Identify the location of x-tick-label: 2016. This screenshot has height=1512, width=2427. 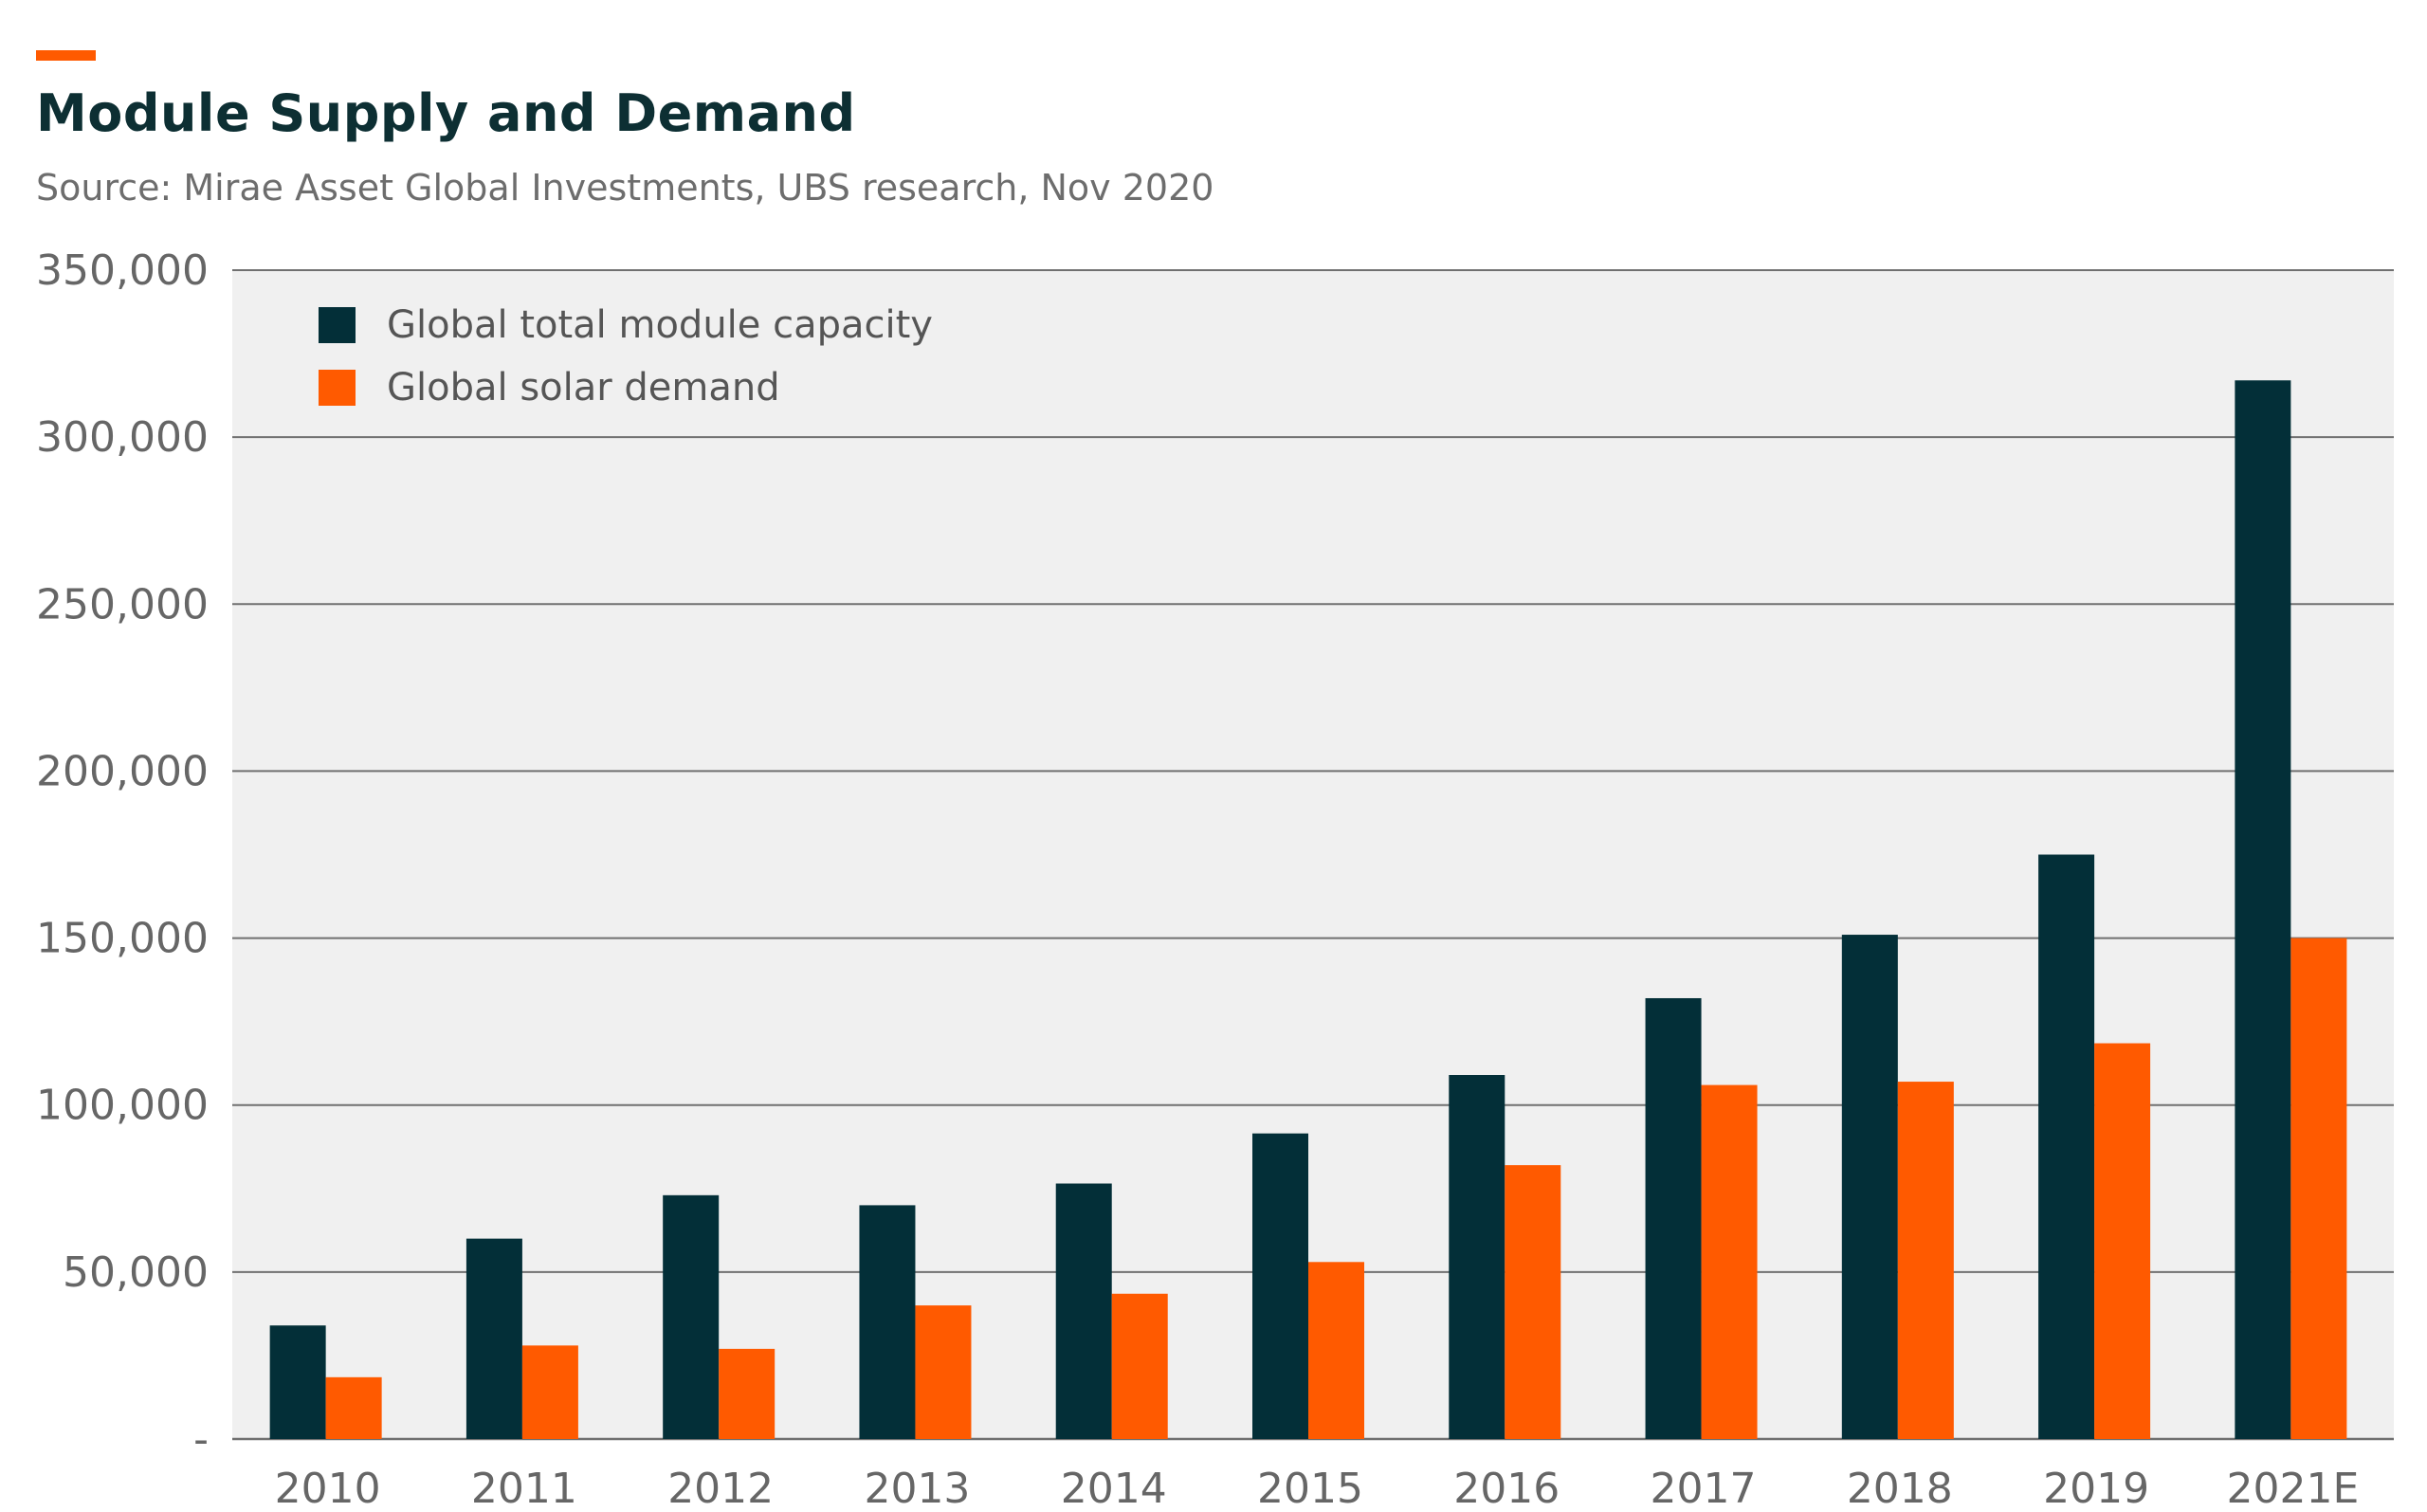
(1506, 1489).